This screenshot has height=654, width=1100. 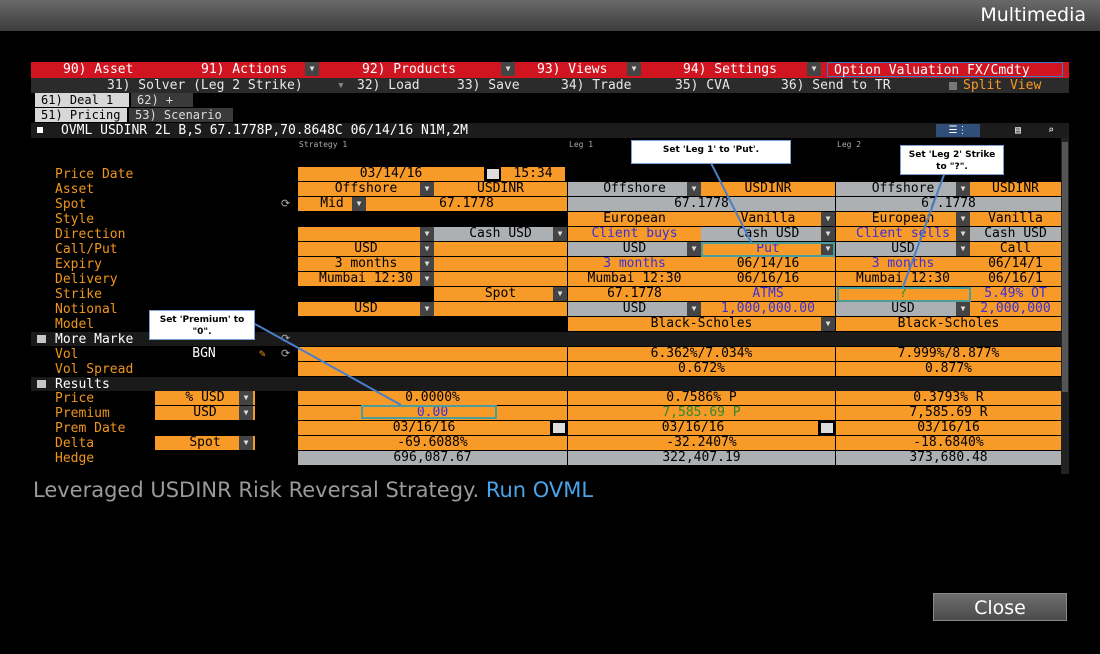 I want to click on leg2-asset-pair: USDINR, so click(x=1015, y=189).